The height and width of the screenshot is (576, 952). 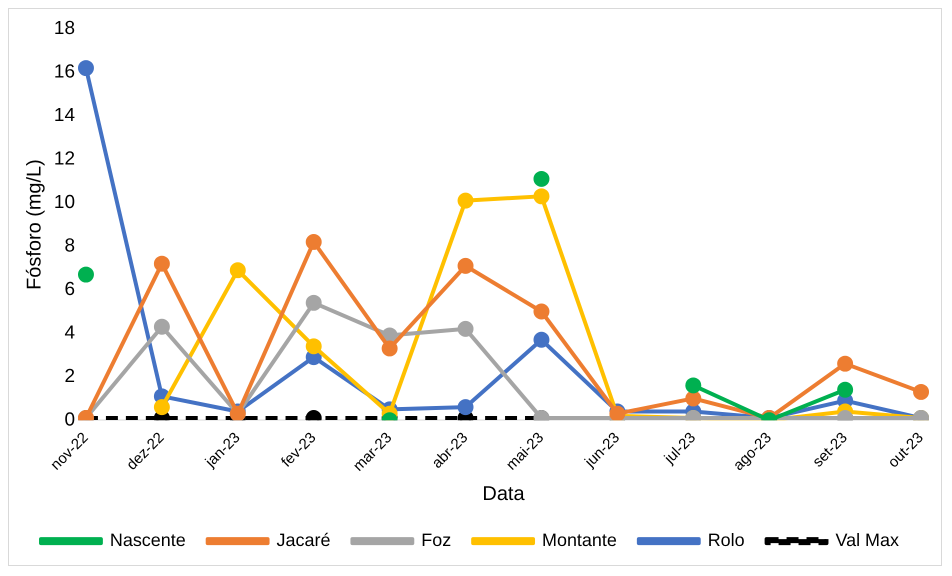 I want to click on y-tick-label: 2, so click(x=69, y=376).